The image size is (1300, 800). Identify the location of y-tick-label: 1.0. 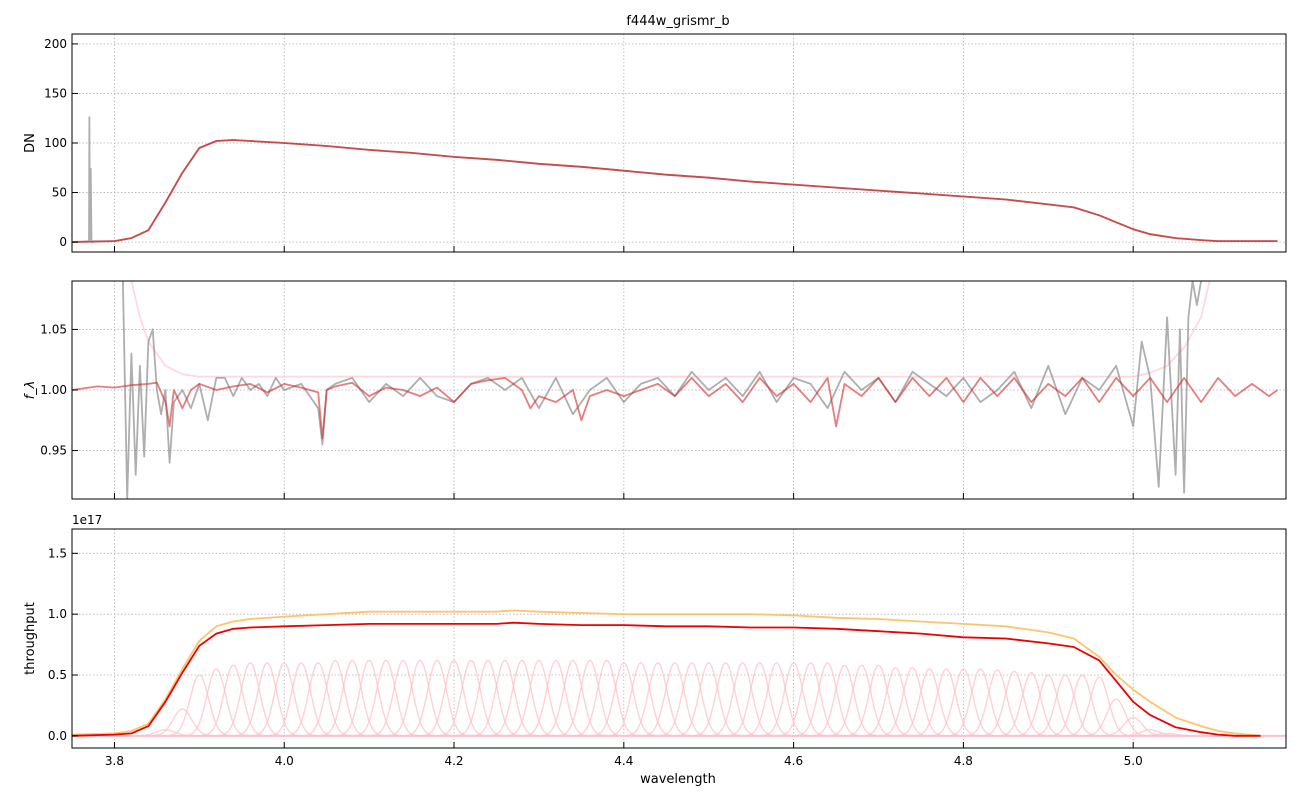
(57, 614).